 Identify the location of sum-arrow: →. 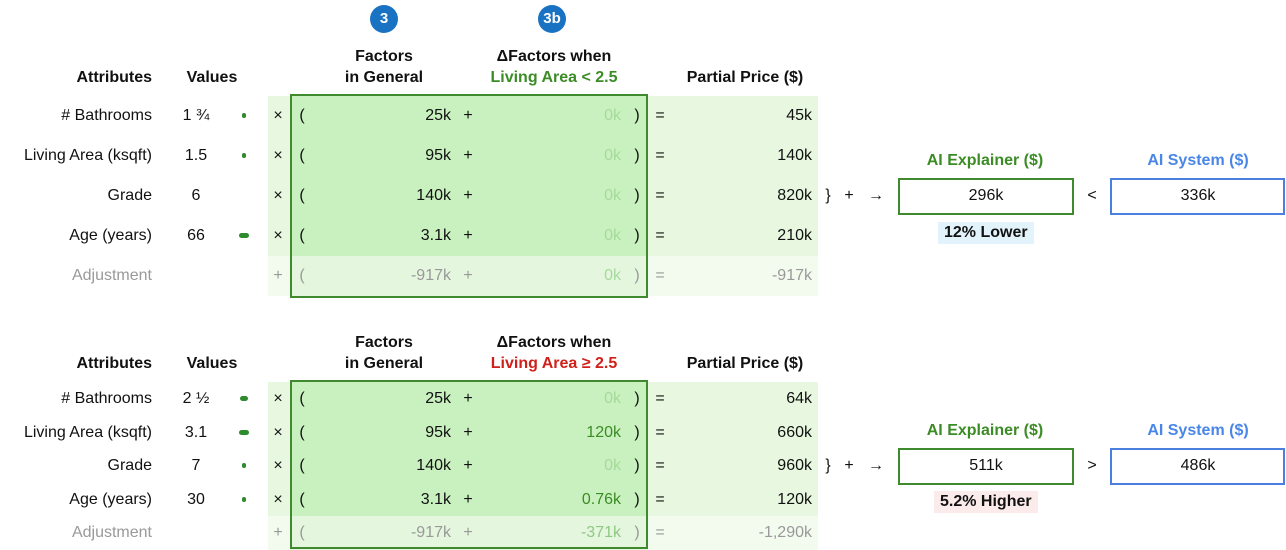
(876, 465).